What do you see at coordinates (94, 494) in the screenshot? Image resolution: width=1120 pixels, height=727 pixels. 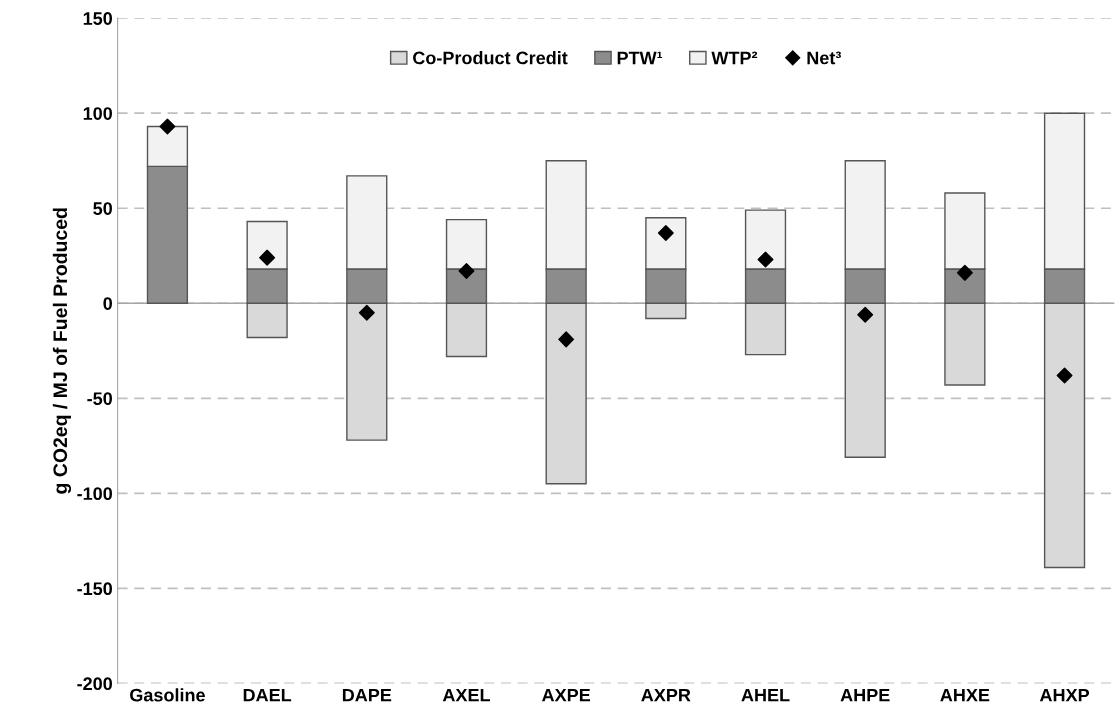 I see `y-tick-label: -100` at bounding box center [94, 494].